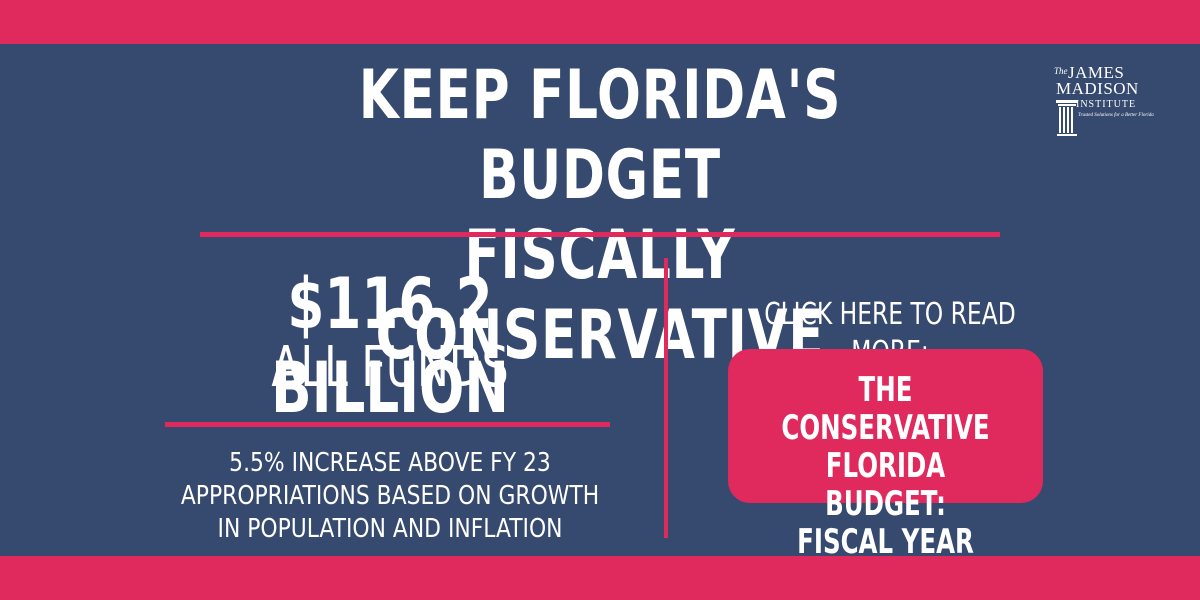  What do you see at coordinates (600, 135) in the screenshot?
I see `headline-line-1: KEEP FLORIDA'S BUDGET` at bounding box center [600, 135].